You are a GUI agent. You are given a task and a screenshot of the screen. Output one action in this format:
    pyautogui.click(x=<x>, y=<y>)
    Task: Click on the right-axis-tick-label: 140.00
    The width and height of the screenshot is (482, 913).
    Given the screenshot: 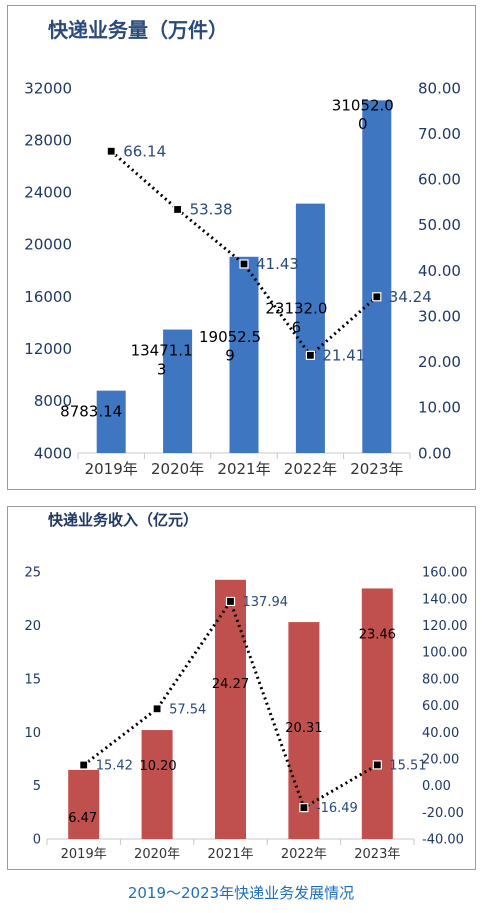 What is the action you would take?
    pyautogui.click(x=445, y=599)
    